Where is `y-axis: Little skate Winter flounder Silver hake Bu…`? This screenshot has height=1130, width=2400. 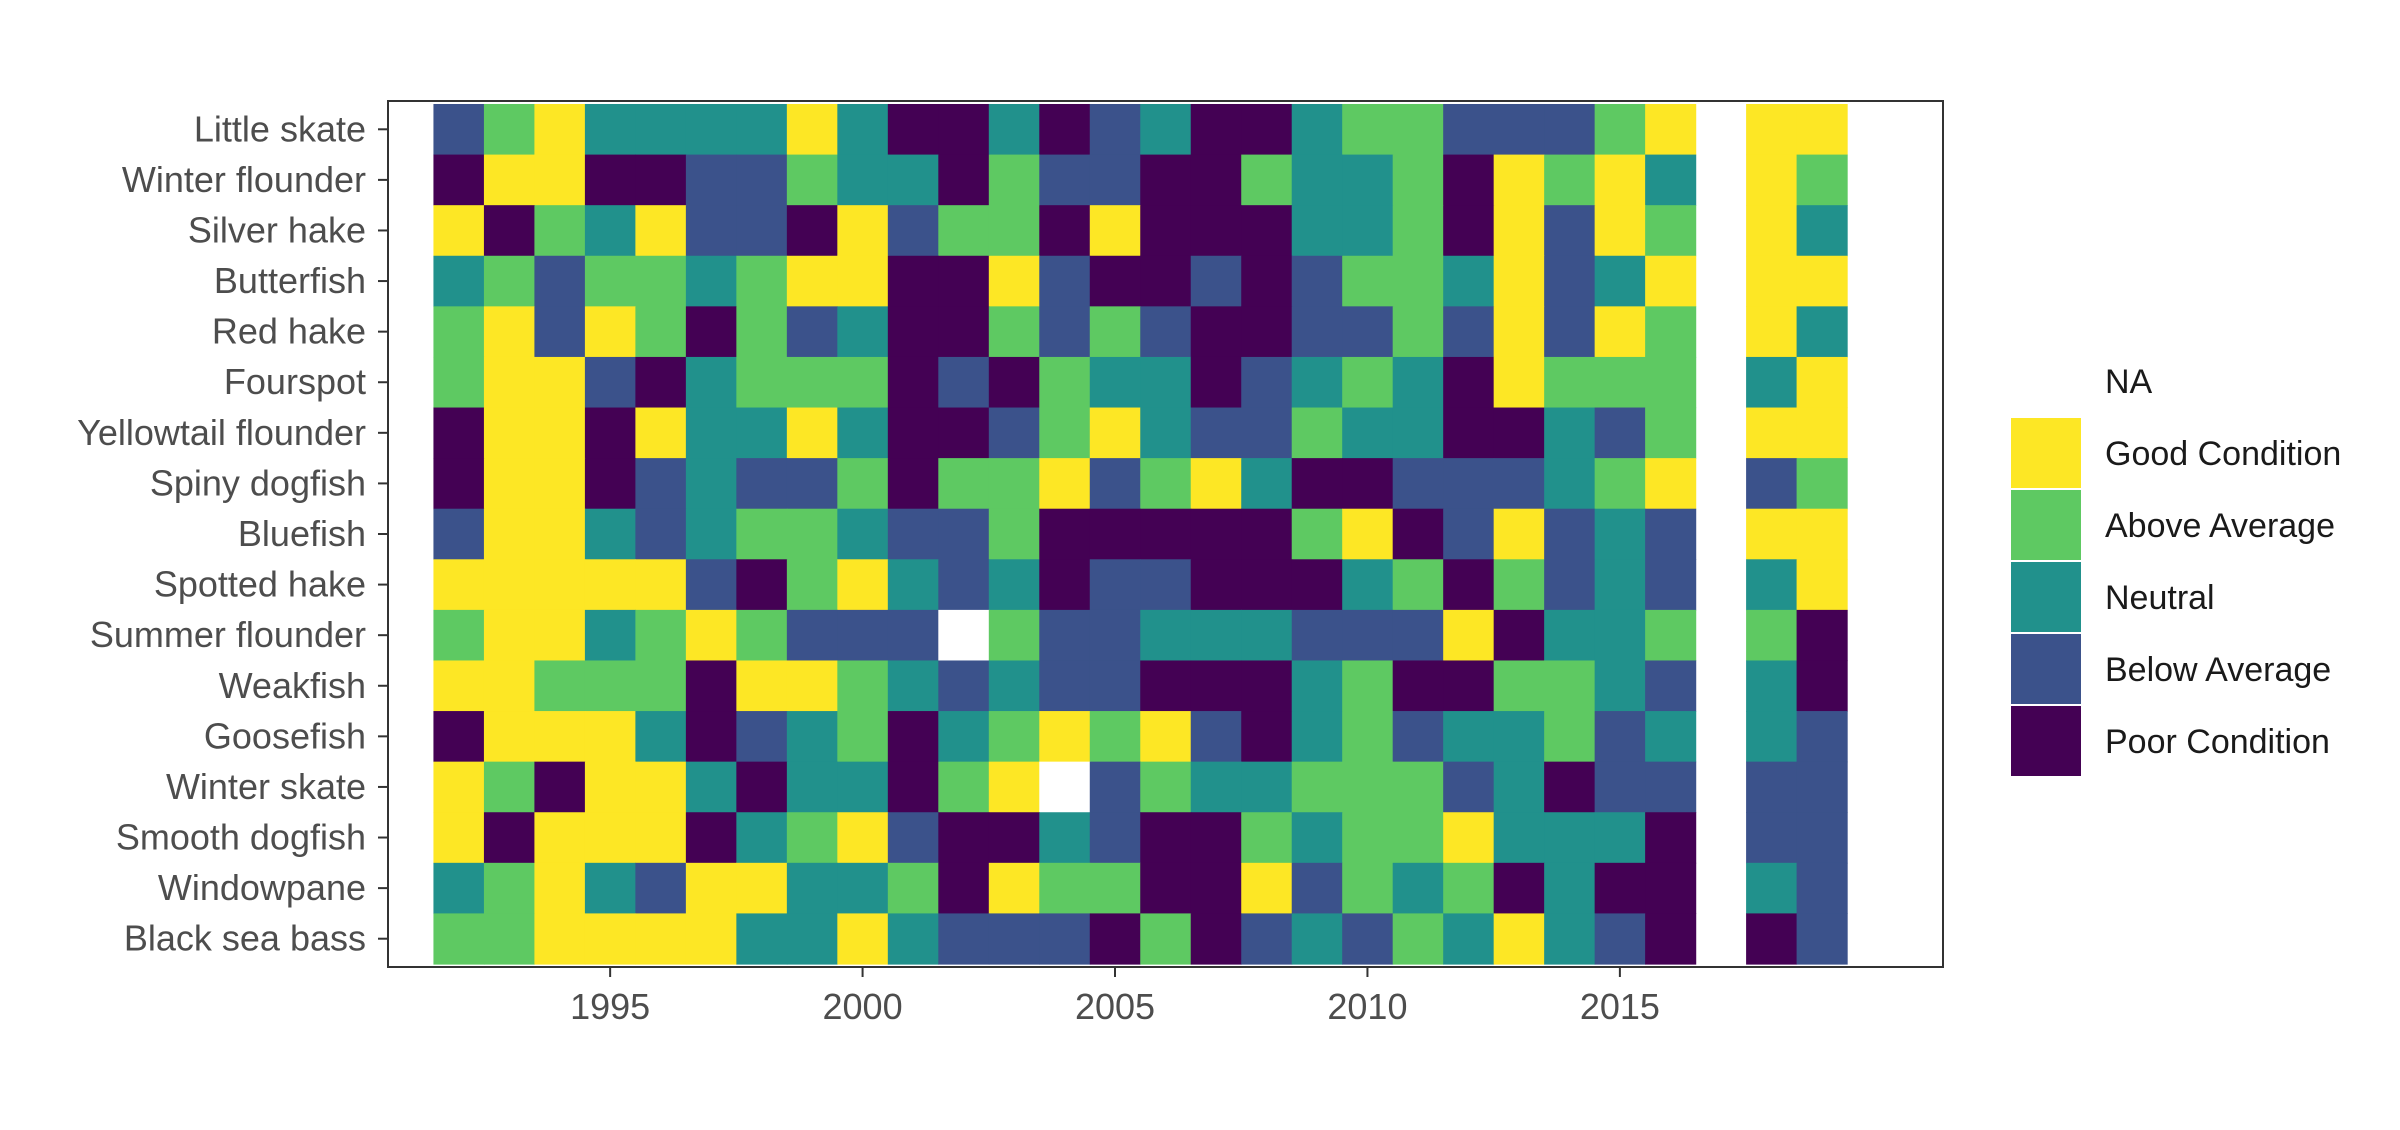 y-axis: Little skate Winter flounder Silver hake Bu… is located at coordinates (232, 533).